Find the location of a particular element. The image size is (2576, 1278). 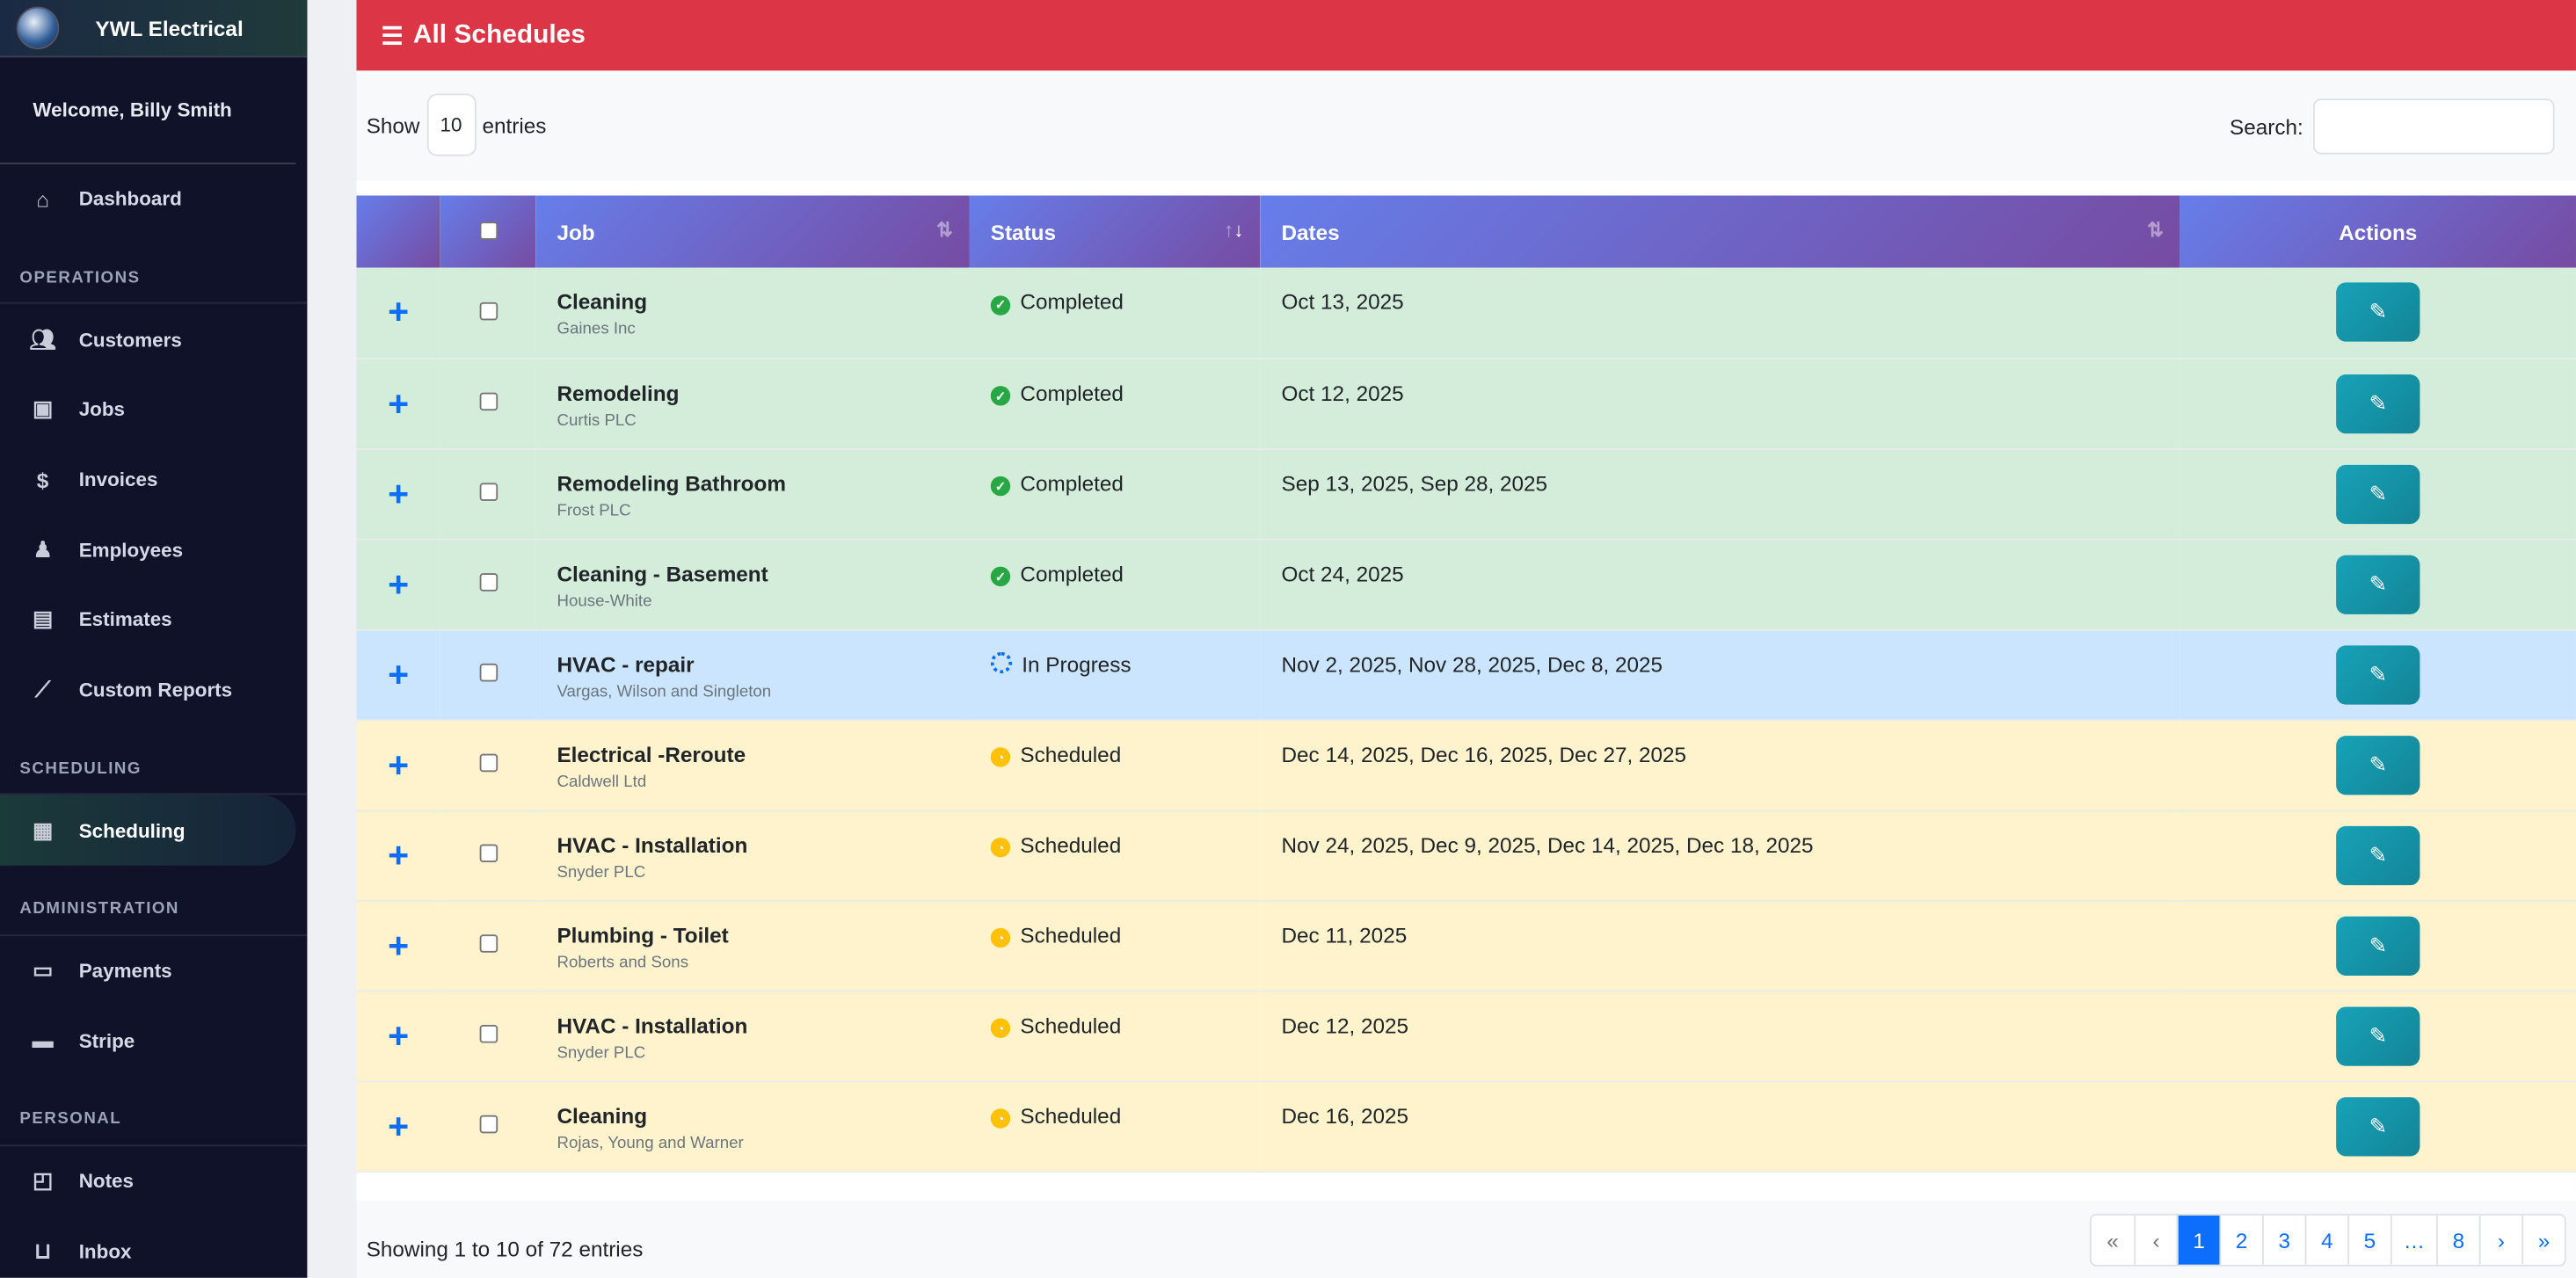

sidebar-item-custom-reports: ⟋ Custom Reports is located at coordinates (153, 690).